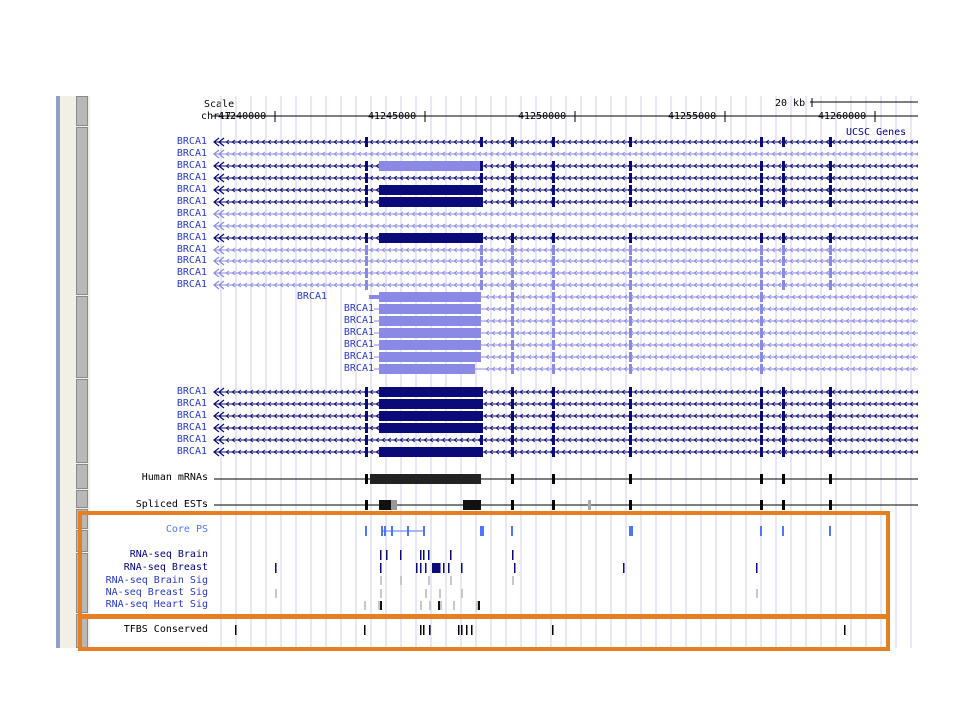 The height and width of the screenshot is (720, 960). What do you see at coordinates (163, 372) in the screenshot?
I see `track-label-column: Scale chr17:` at bounding box center [163, 372].